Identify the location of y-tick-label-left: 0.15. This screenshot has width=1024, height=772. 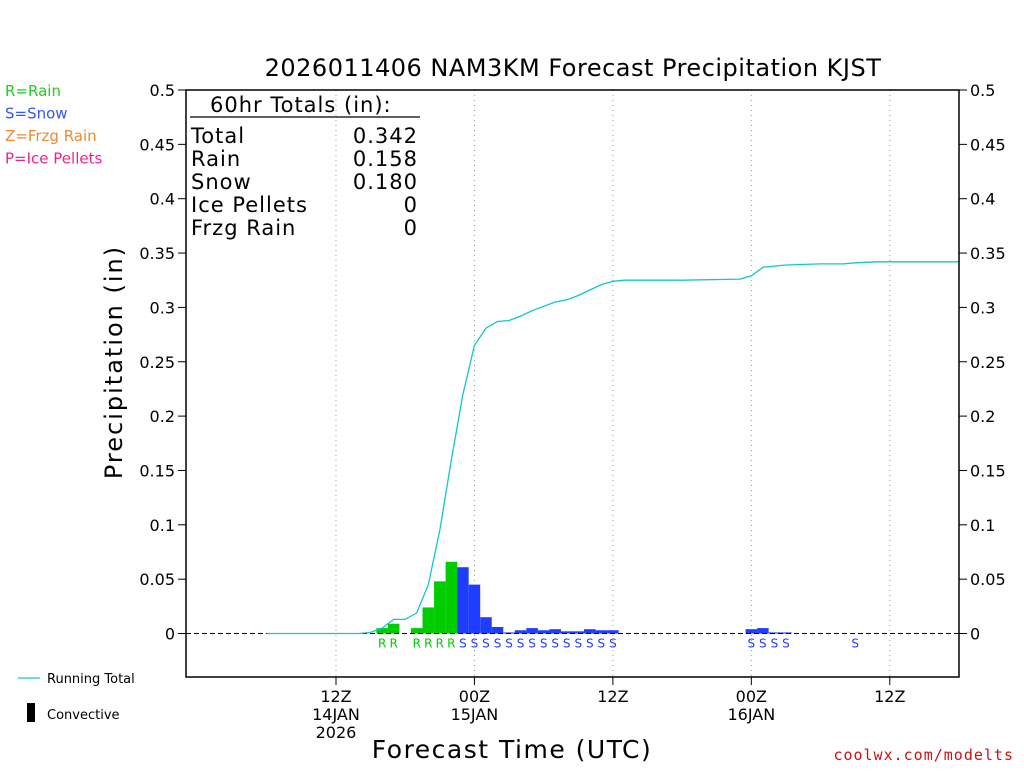
(157, 470).